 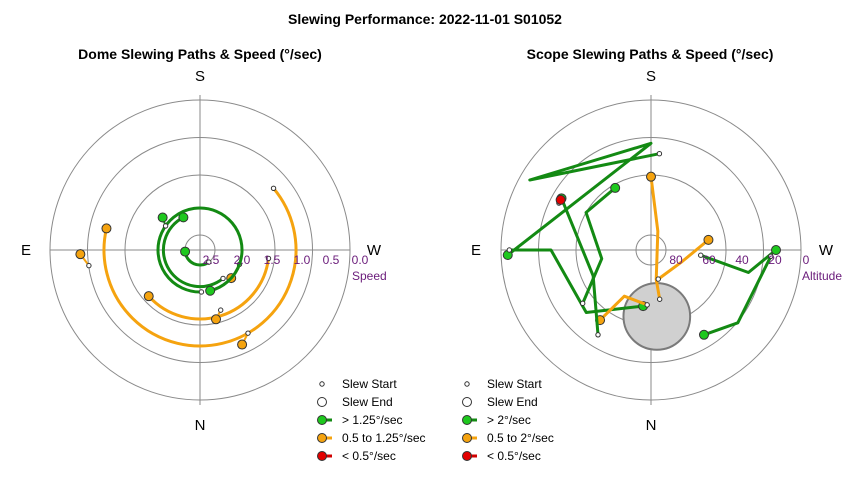 I want to click on scope-label-bottom: N, so click(x=651, y=425).